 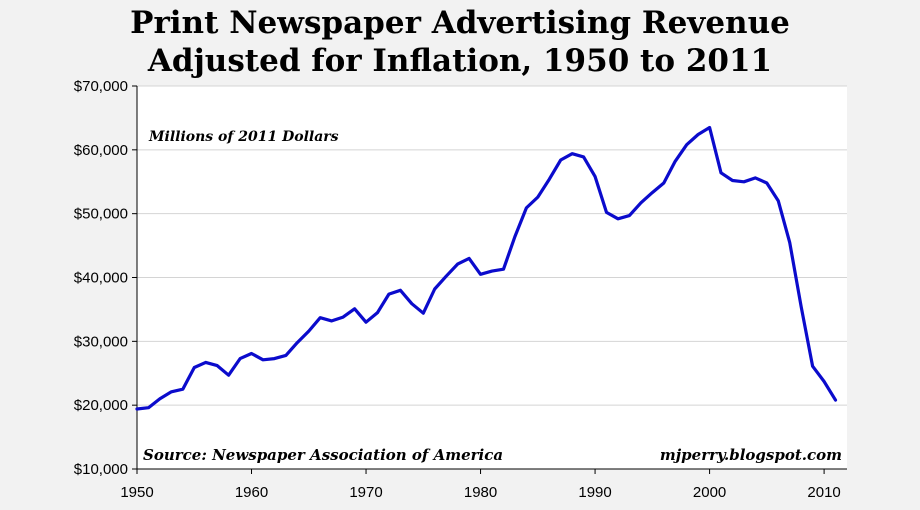 I want to click on y-tick-label: $10,000, so click(x=101, y=469).